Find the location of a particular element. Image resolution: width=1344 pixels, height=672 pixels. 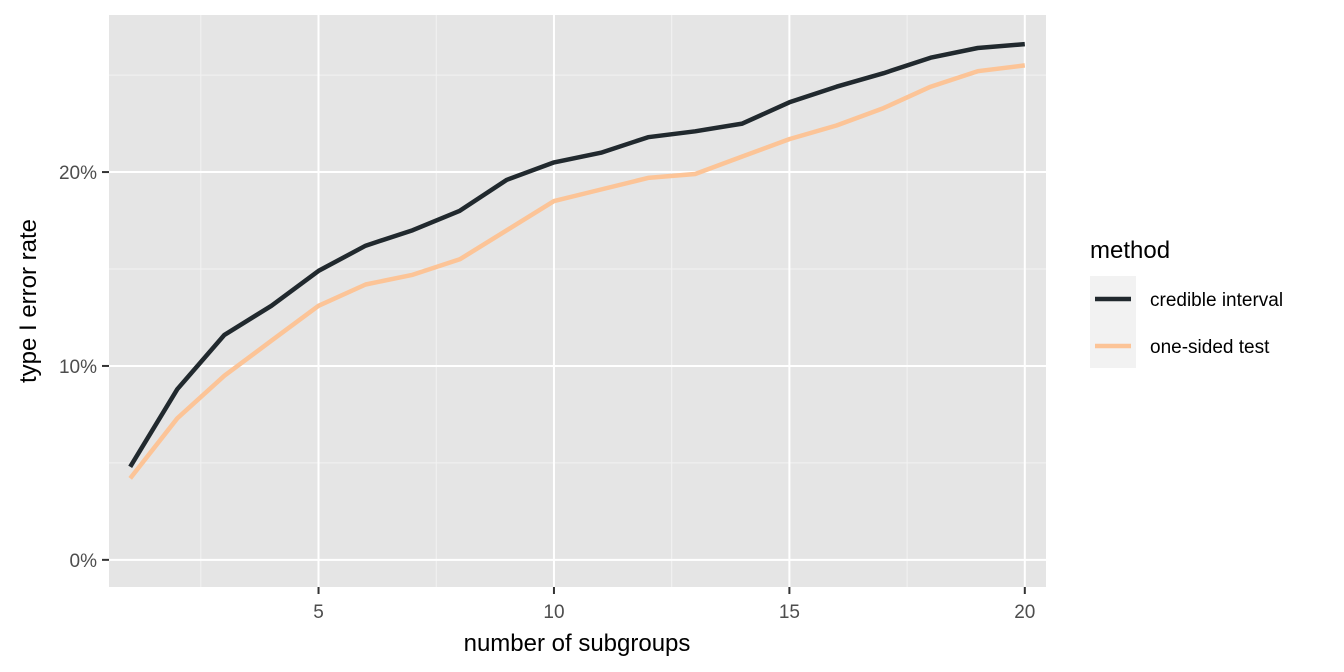

y-axis-title: type I error rate is located at coordinates (28, 301).